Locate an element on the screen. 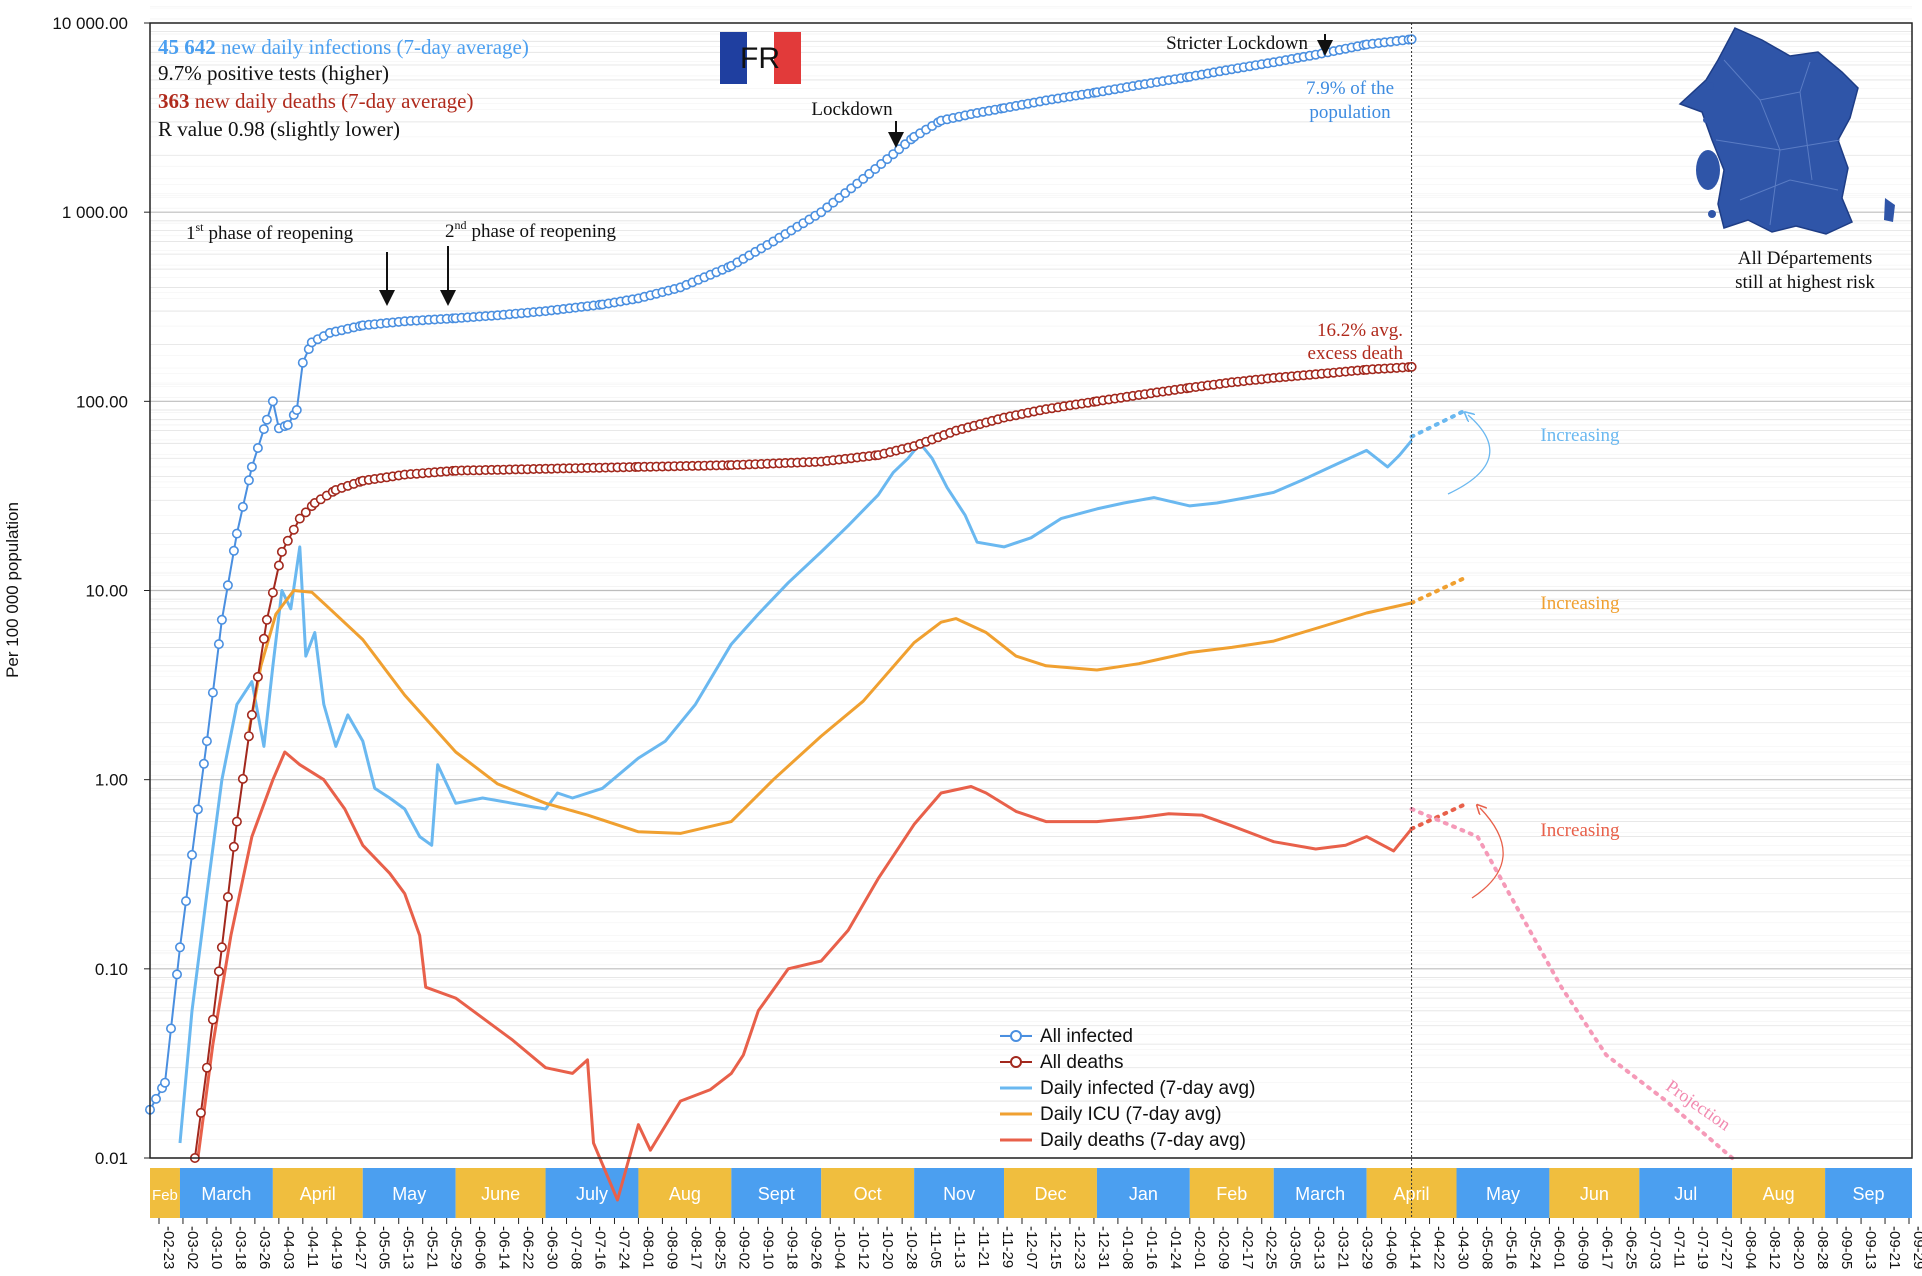 The width and height of the screenshot is (1922, 1276). x-tick-label: -09-21 is located at coordinates (1894, 1247).